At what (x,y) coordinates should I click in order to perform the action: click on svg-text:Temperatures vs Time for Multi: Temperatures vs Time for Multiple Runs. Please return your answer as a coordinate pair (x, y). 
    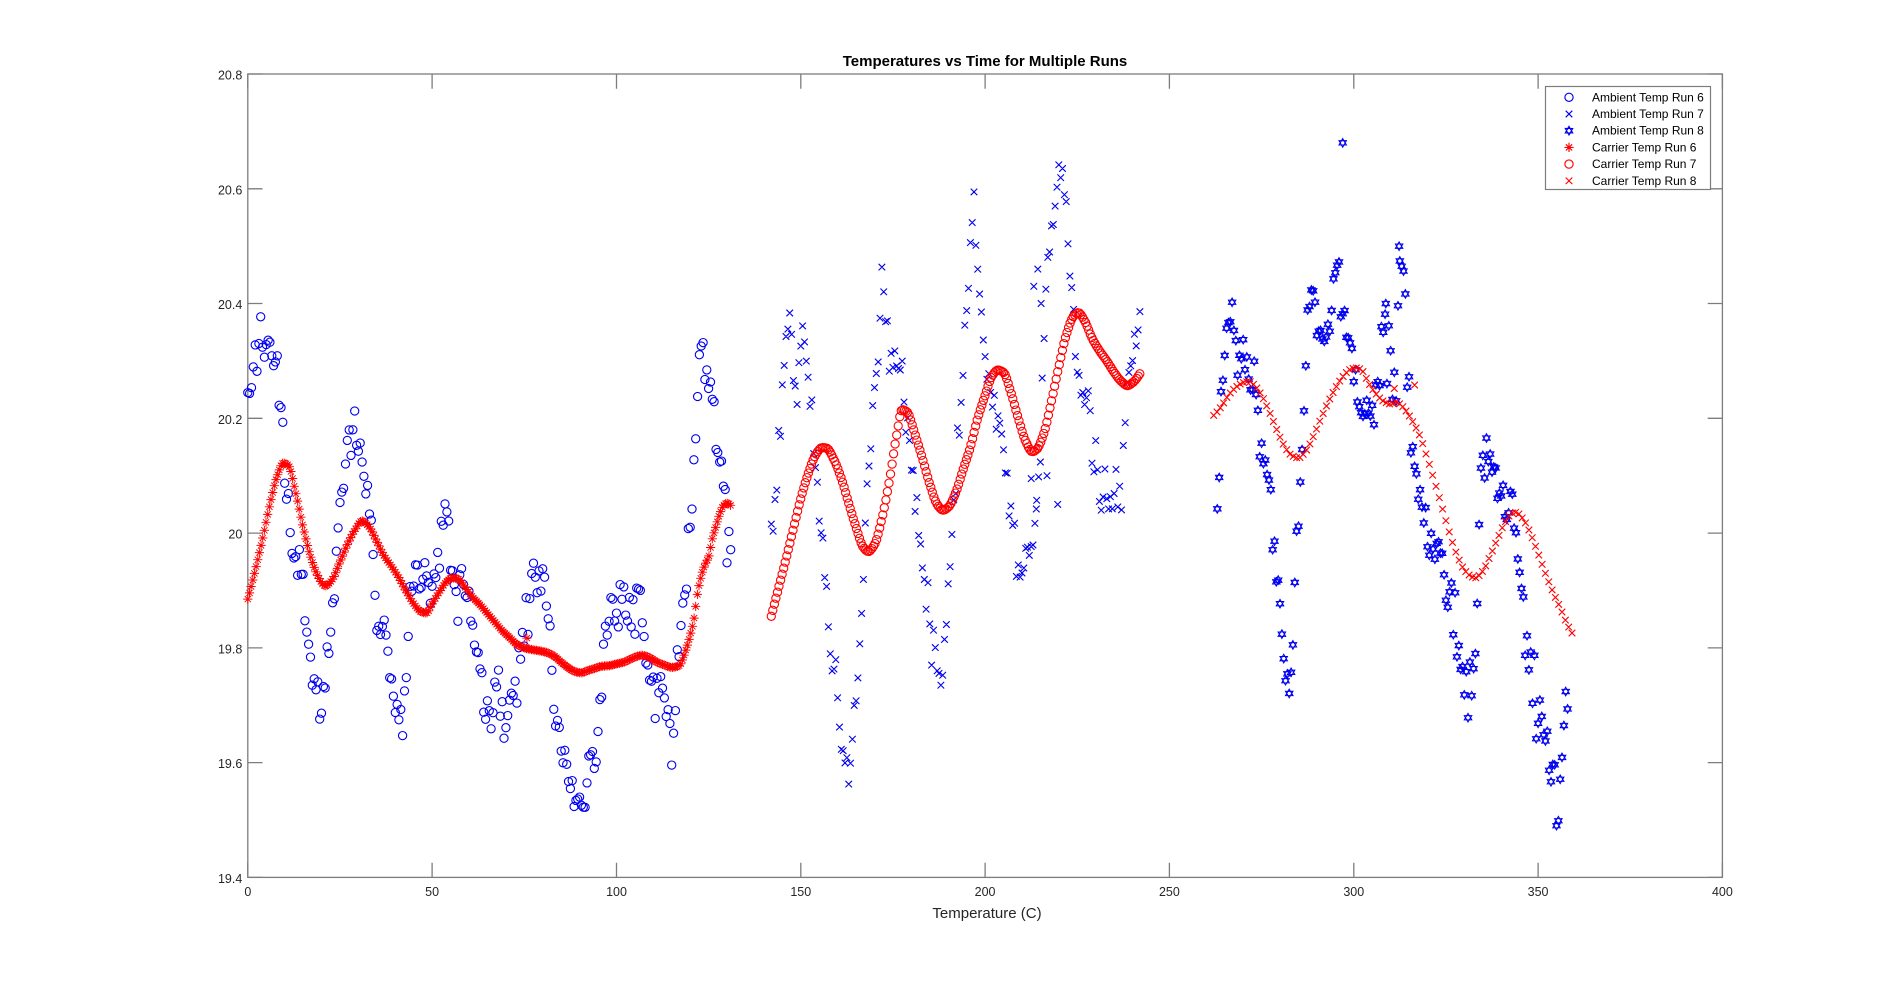
    Looking at the image, I should click on (985, 61).